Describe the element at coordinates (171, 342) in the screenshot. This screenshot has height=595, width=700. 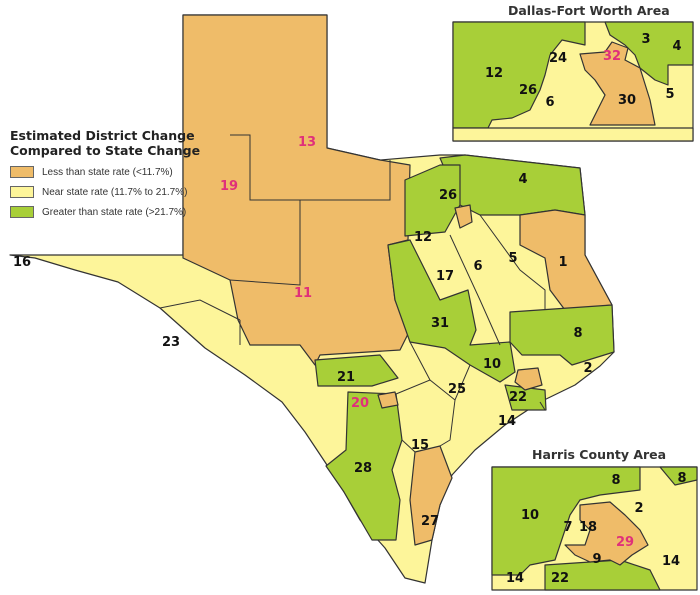
I see `district-label-23: 23` at that location.